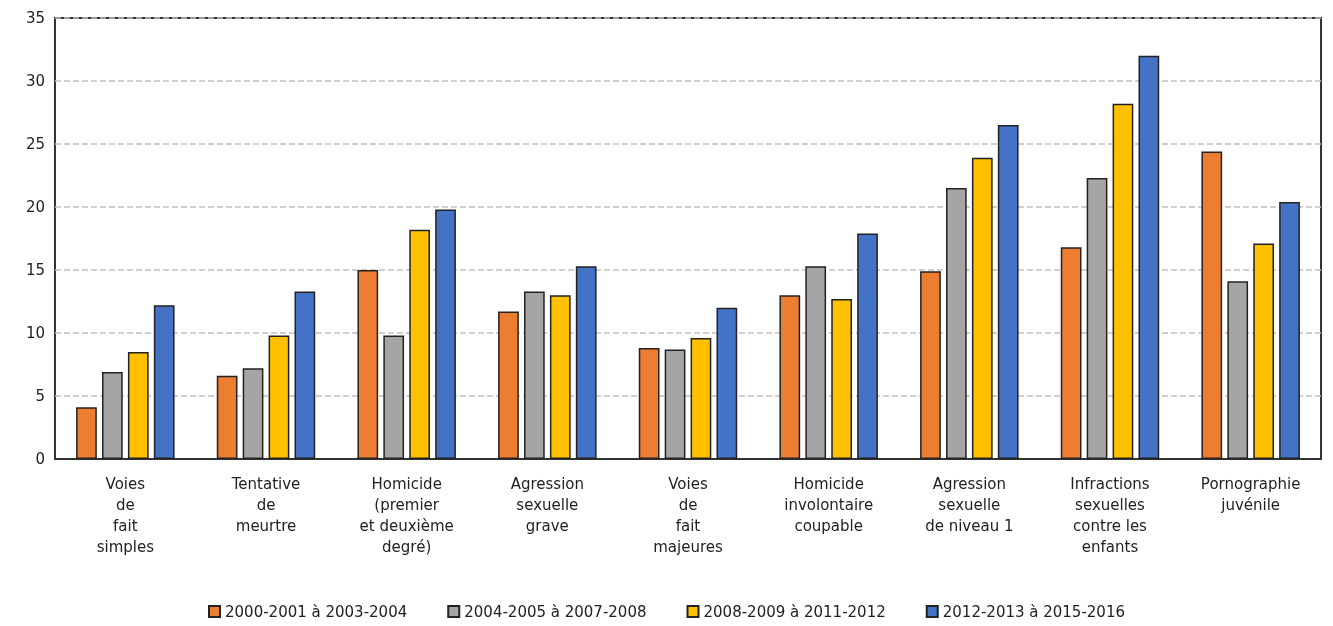 The width and height of the screenshot is (1333, 626). Describe the element at coordinates (35, 207) in the screenshot. I see `y-tick-label: 20` at that location.